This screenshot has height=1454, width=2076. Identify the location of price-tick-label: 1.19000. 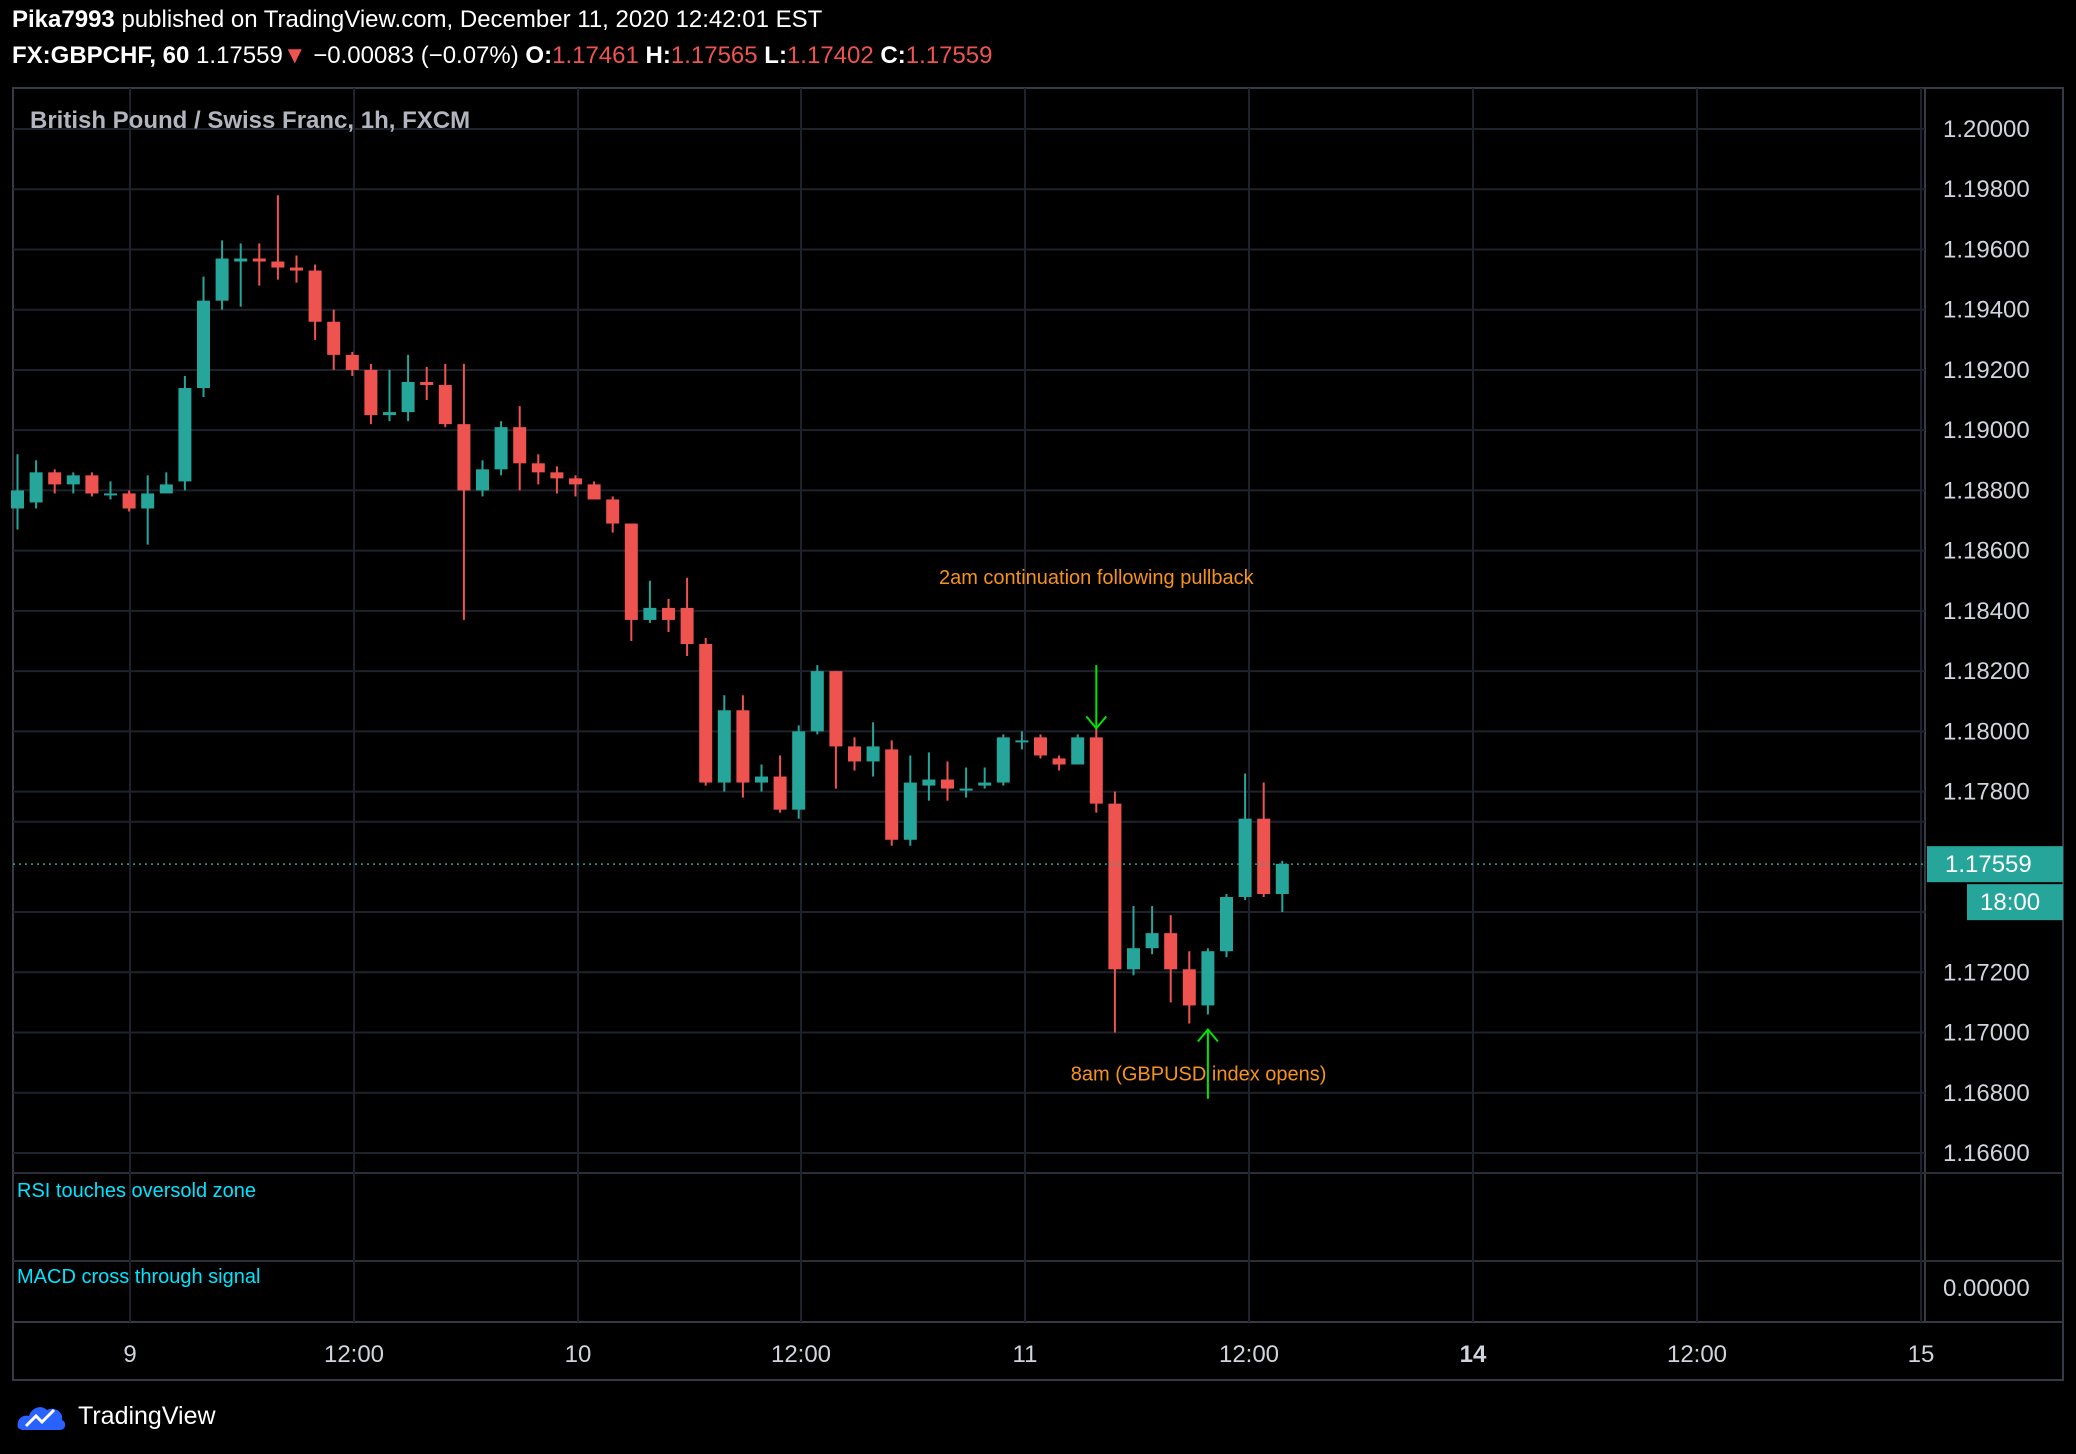
(1986, 430).